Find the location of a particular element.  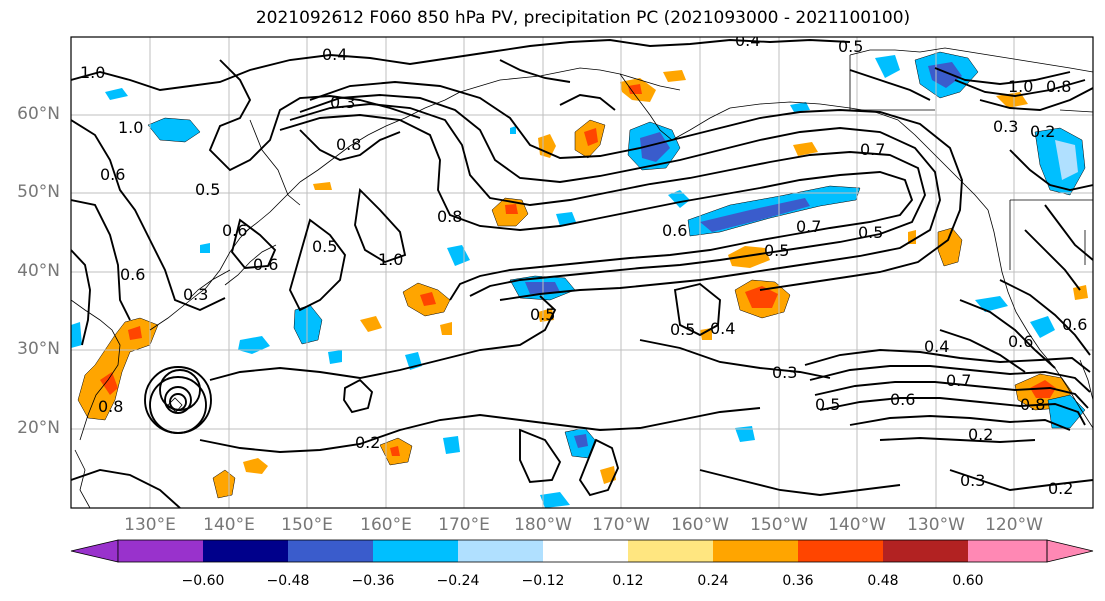

lat-label: 30°N is located at coordinates (38, 349).